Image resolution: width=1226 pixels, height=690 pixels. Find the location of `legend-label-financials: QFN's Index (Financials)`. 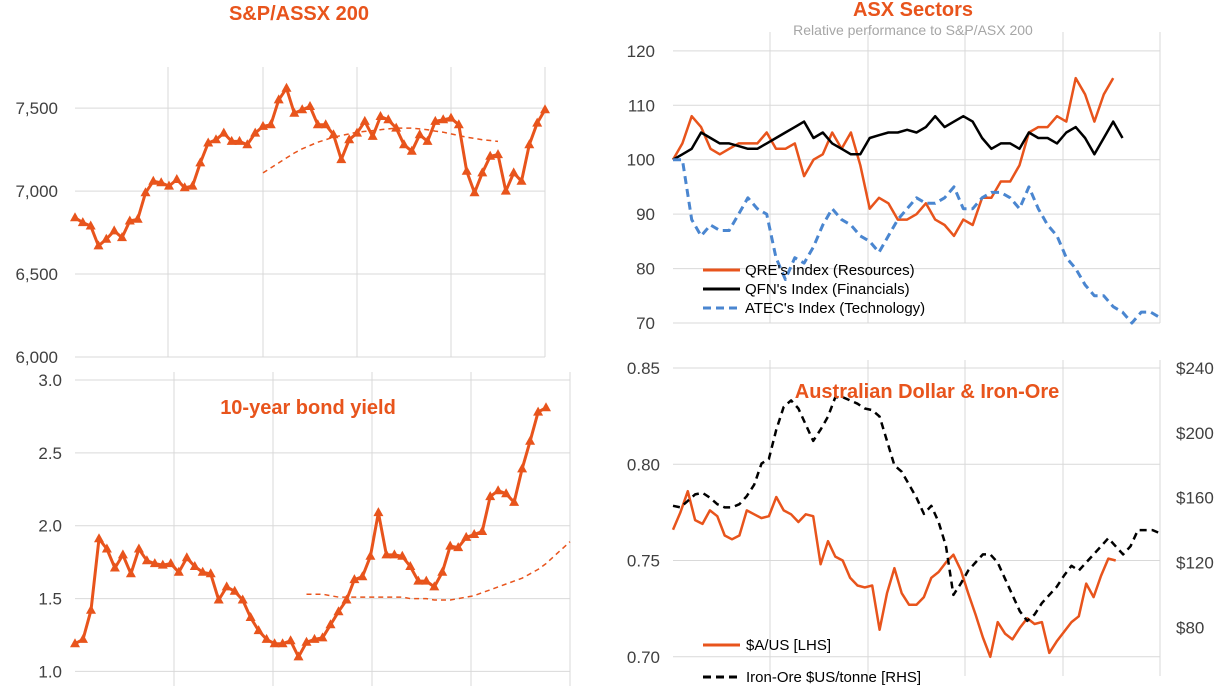

legend-label-financials: QFN's Index (Financials) is located at coordinates (827, 289).